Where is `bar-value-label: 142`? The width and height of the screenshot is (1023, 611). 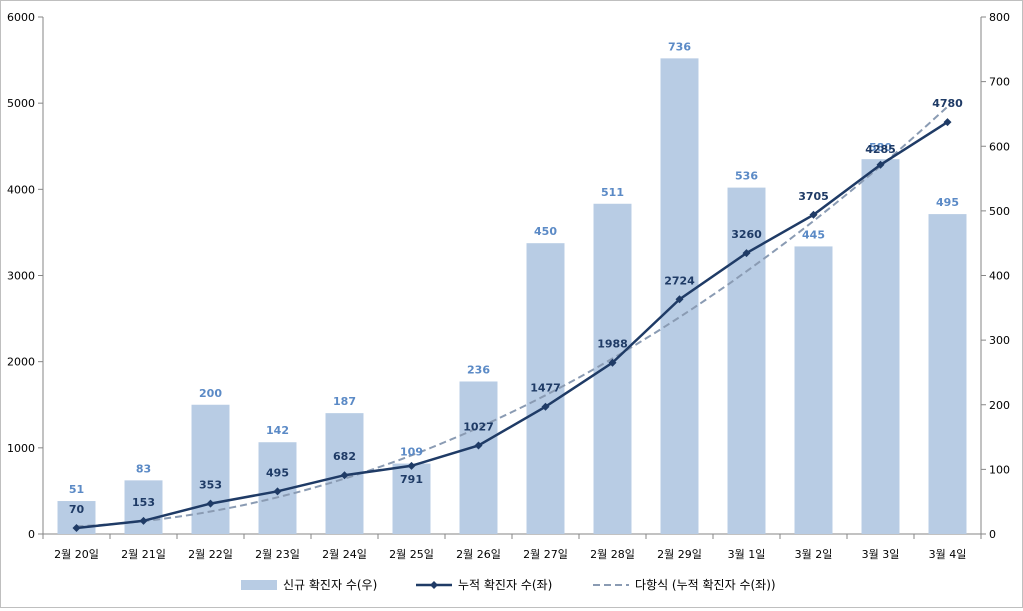
bar-value-label: 142 is located at coordinates (277, 430).